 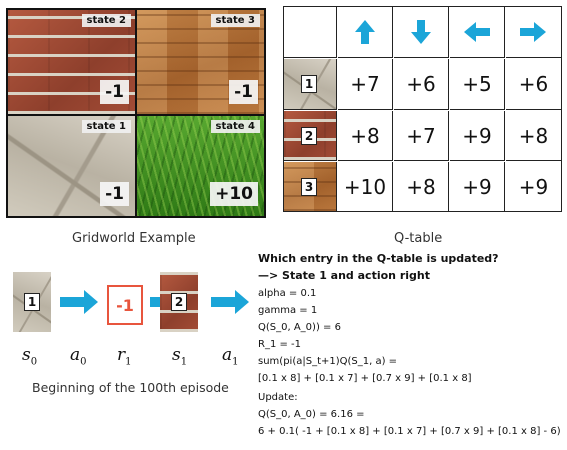 I want to click on episode-caption: Beginning of the 100th episode, so click(x=130, y=387).